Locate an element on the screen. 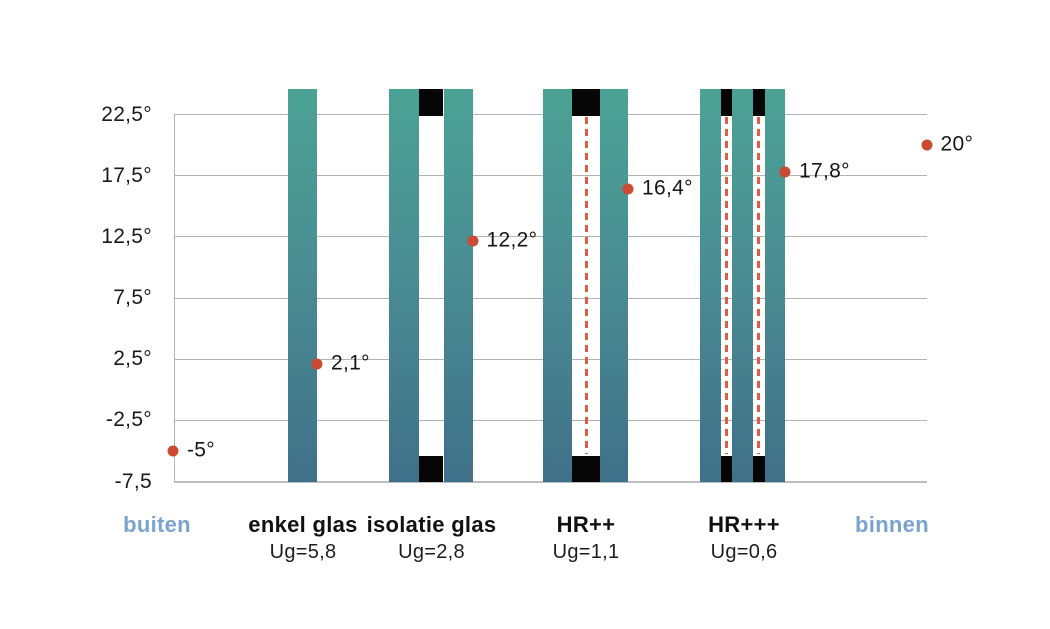 Image resolution: width=1050 pixels, height=629 pixels. category-sublabel: Ug=2,8 is located at coordinates (431, 552).